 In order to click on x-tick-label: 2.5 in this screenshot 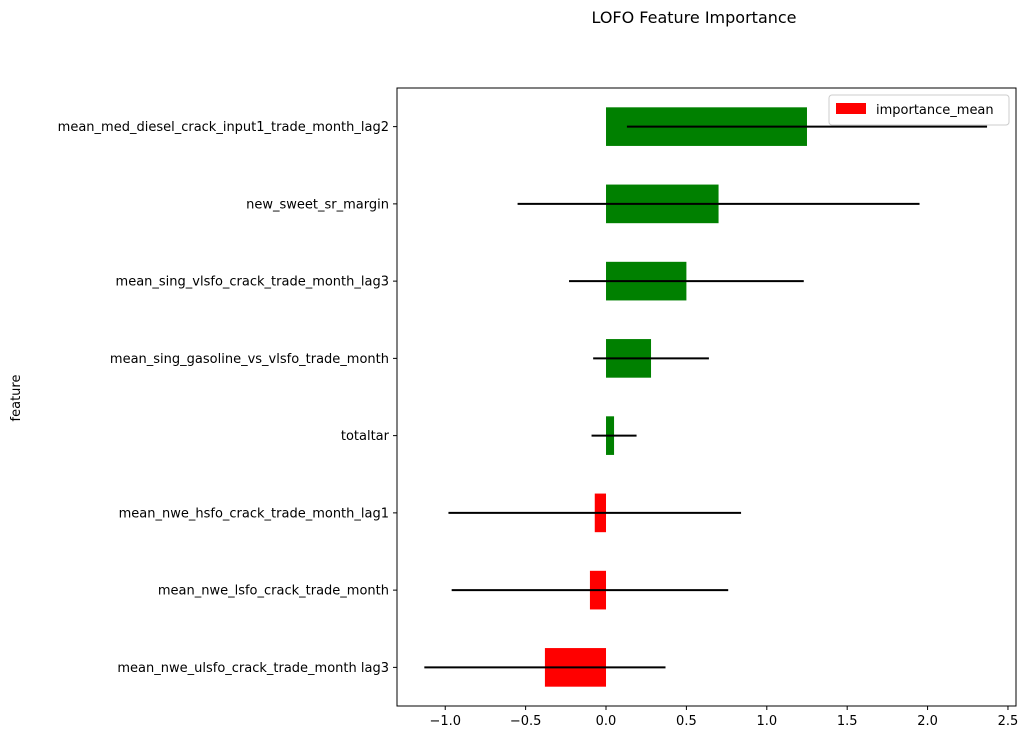, I will do `click(1008, 721)`.